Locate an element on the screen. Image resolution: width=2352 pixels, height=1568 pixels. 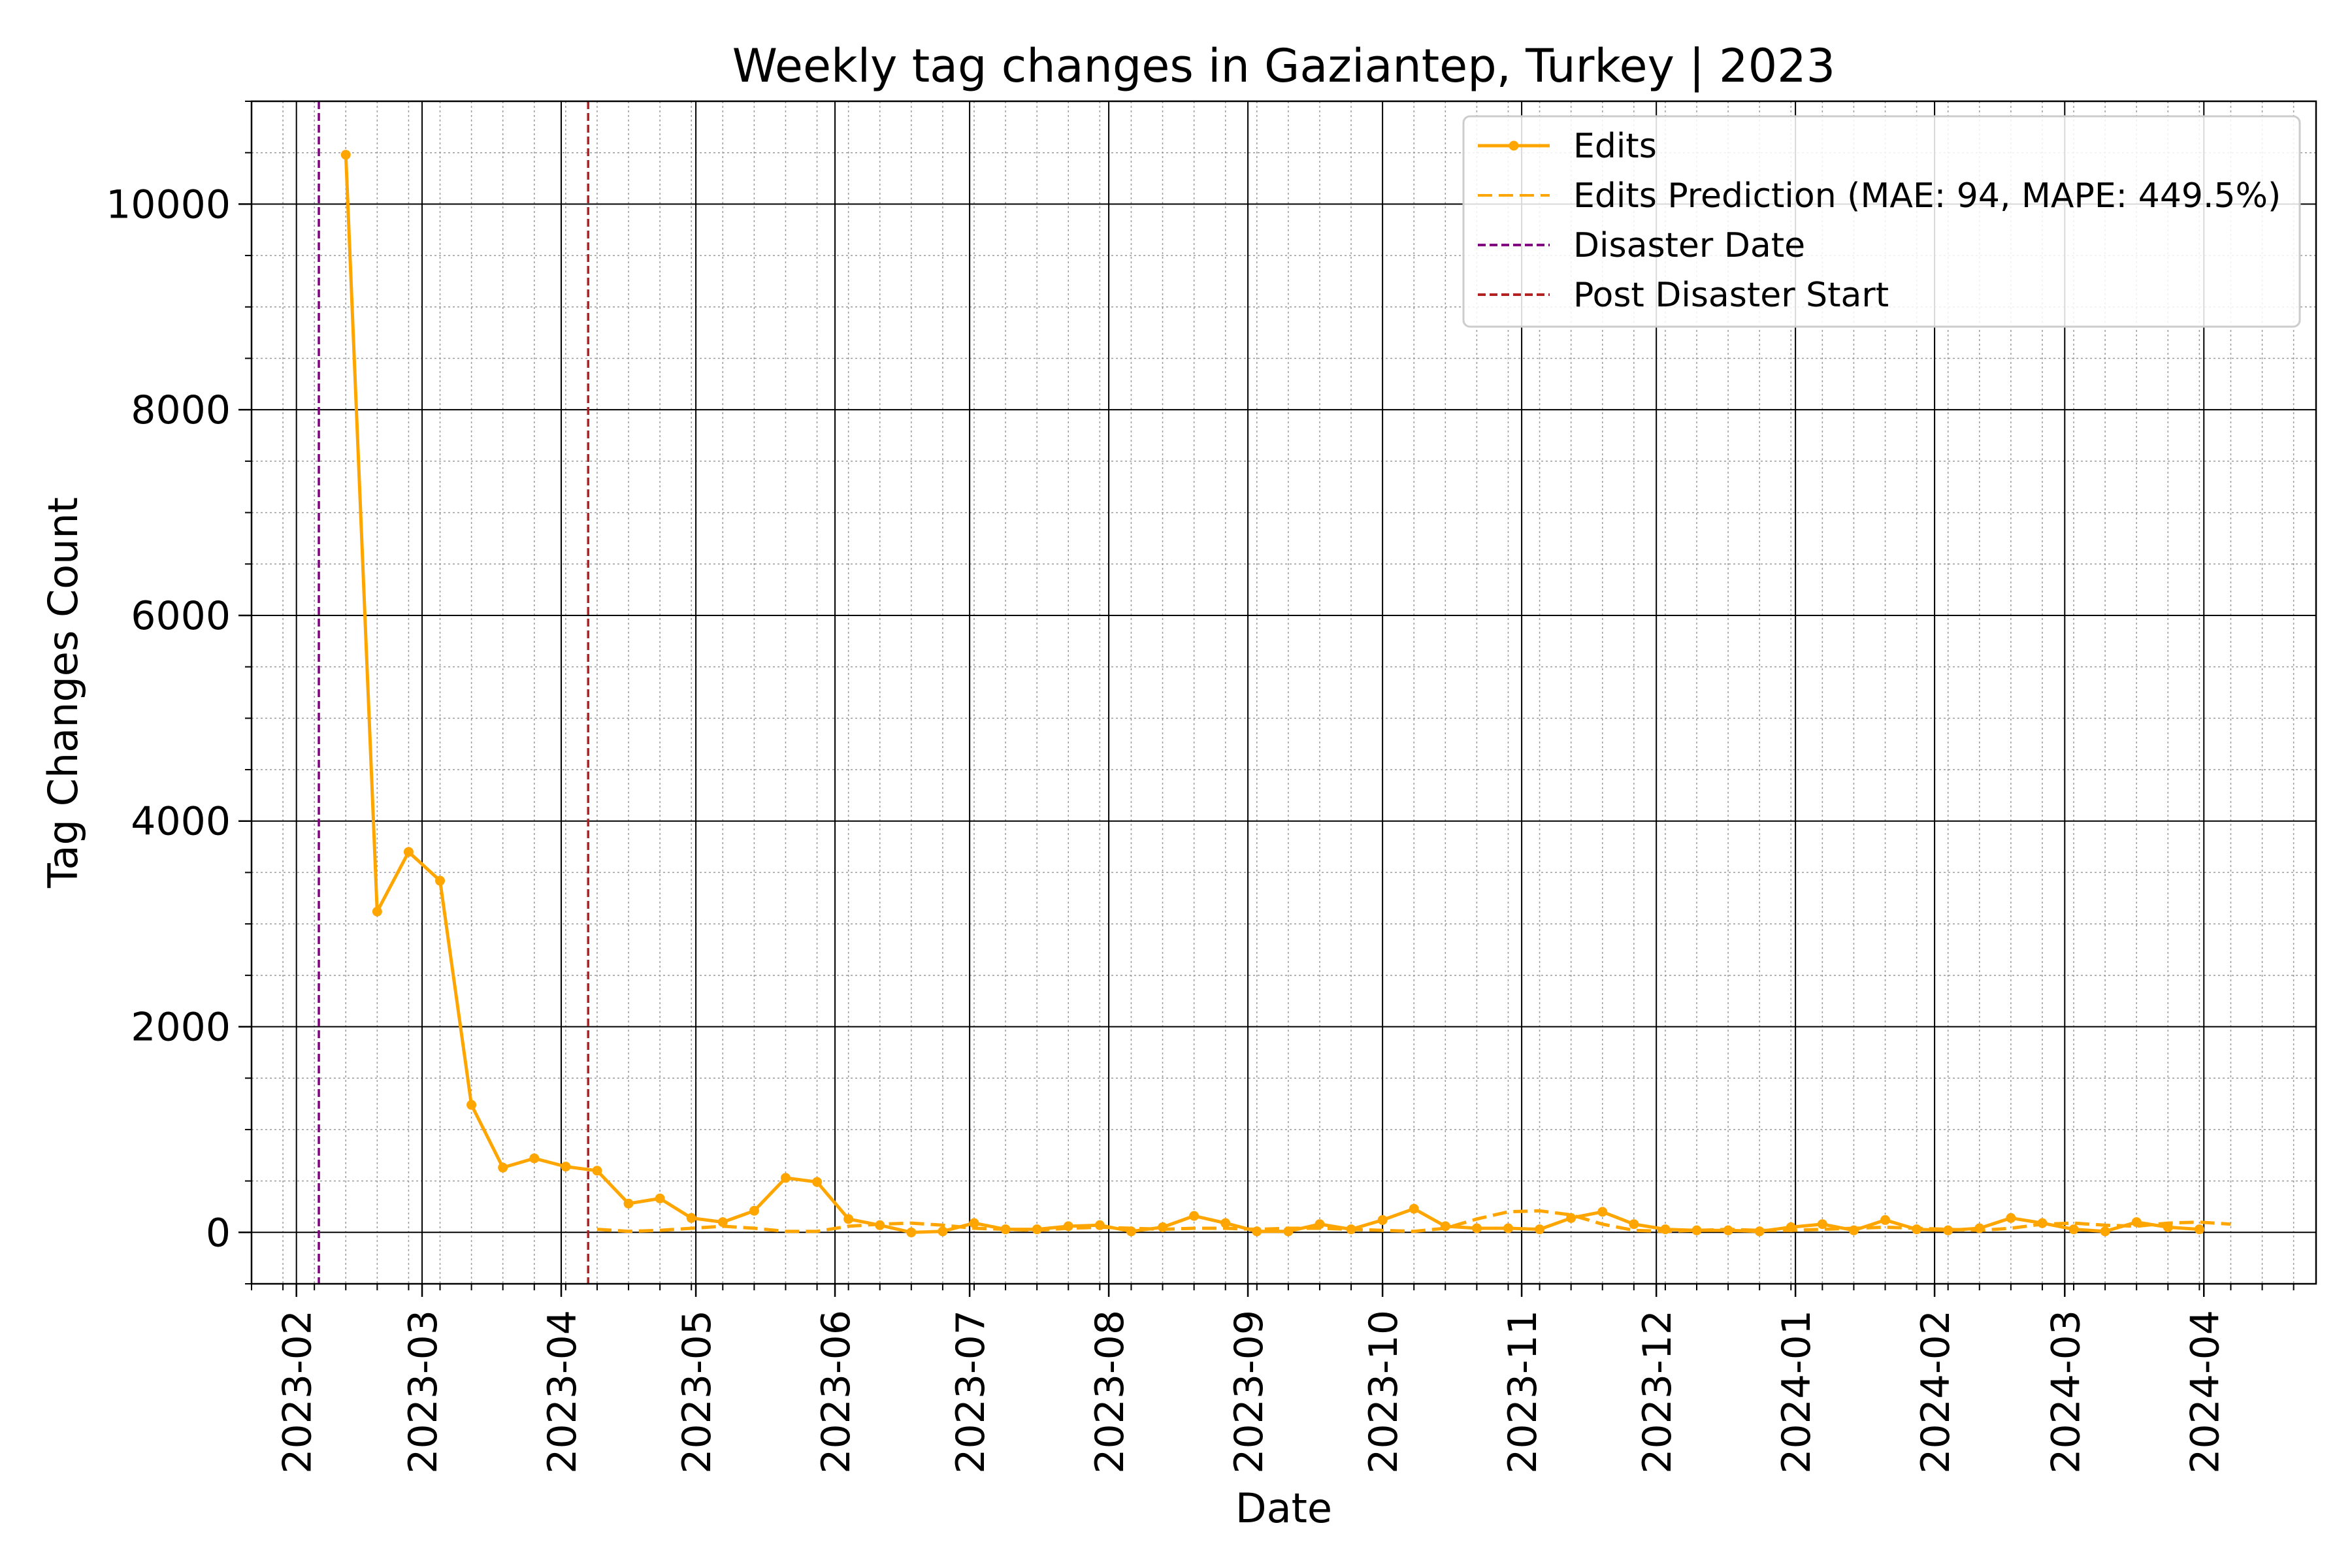
legend-item-post-disaster-start: Post Disaster Start is located at coordinates (1683, 295).